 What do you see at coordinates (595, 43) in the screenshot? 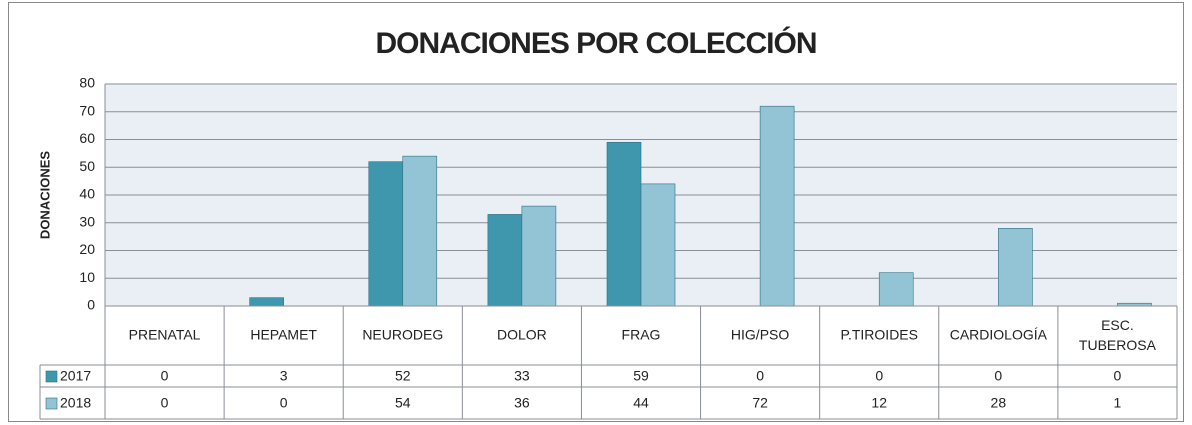
I see `chart-title: DONACIONES POR COLECCIÓN` at bounding box center [595, 43].